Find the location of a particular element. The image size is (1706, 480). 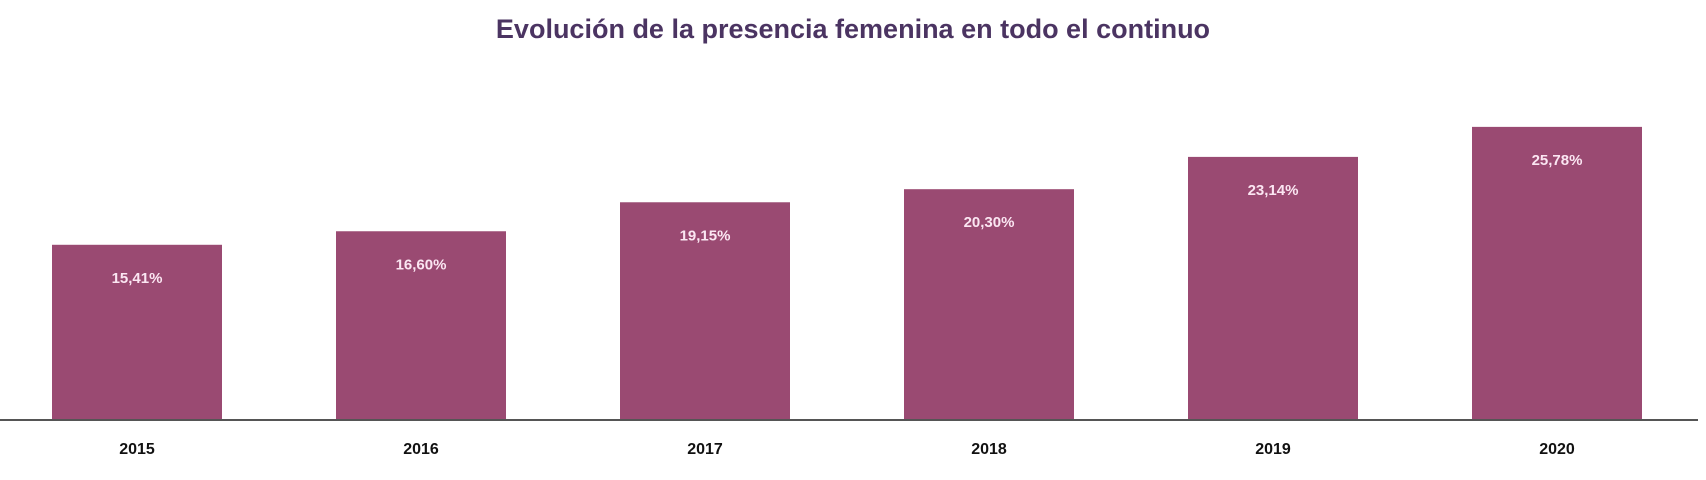

bar-2015 is located at coordinates (137, 332).